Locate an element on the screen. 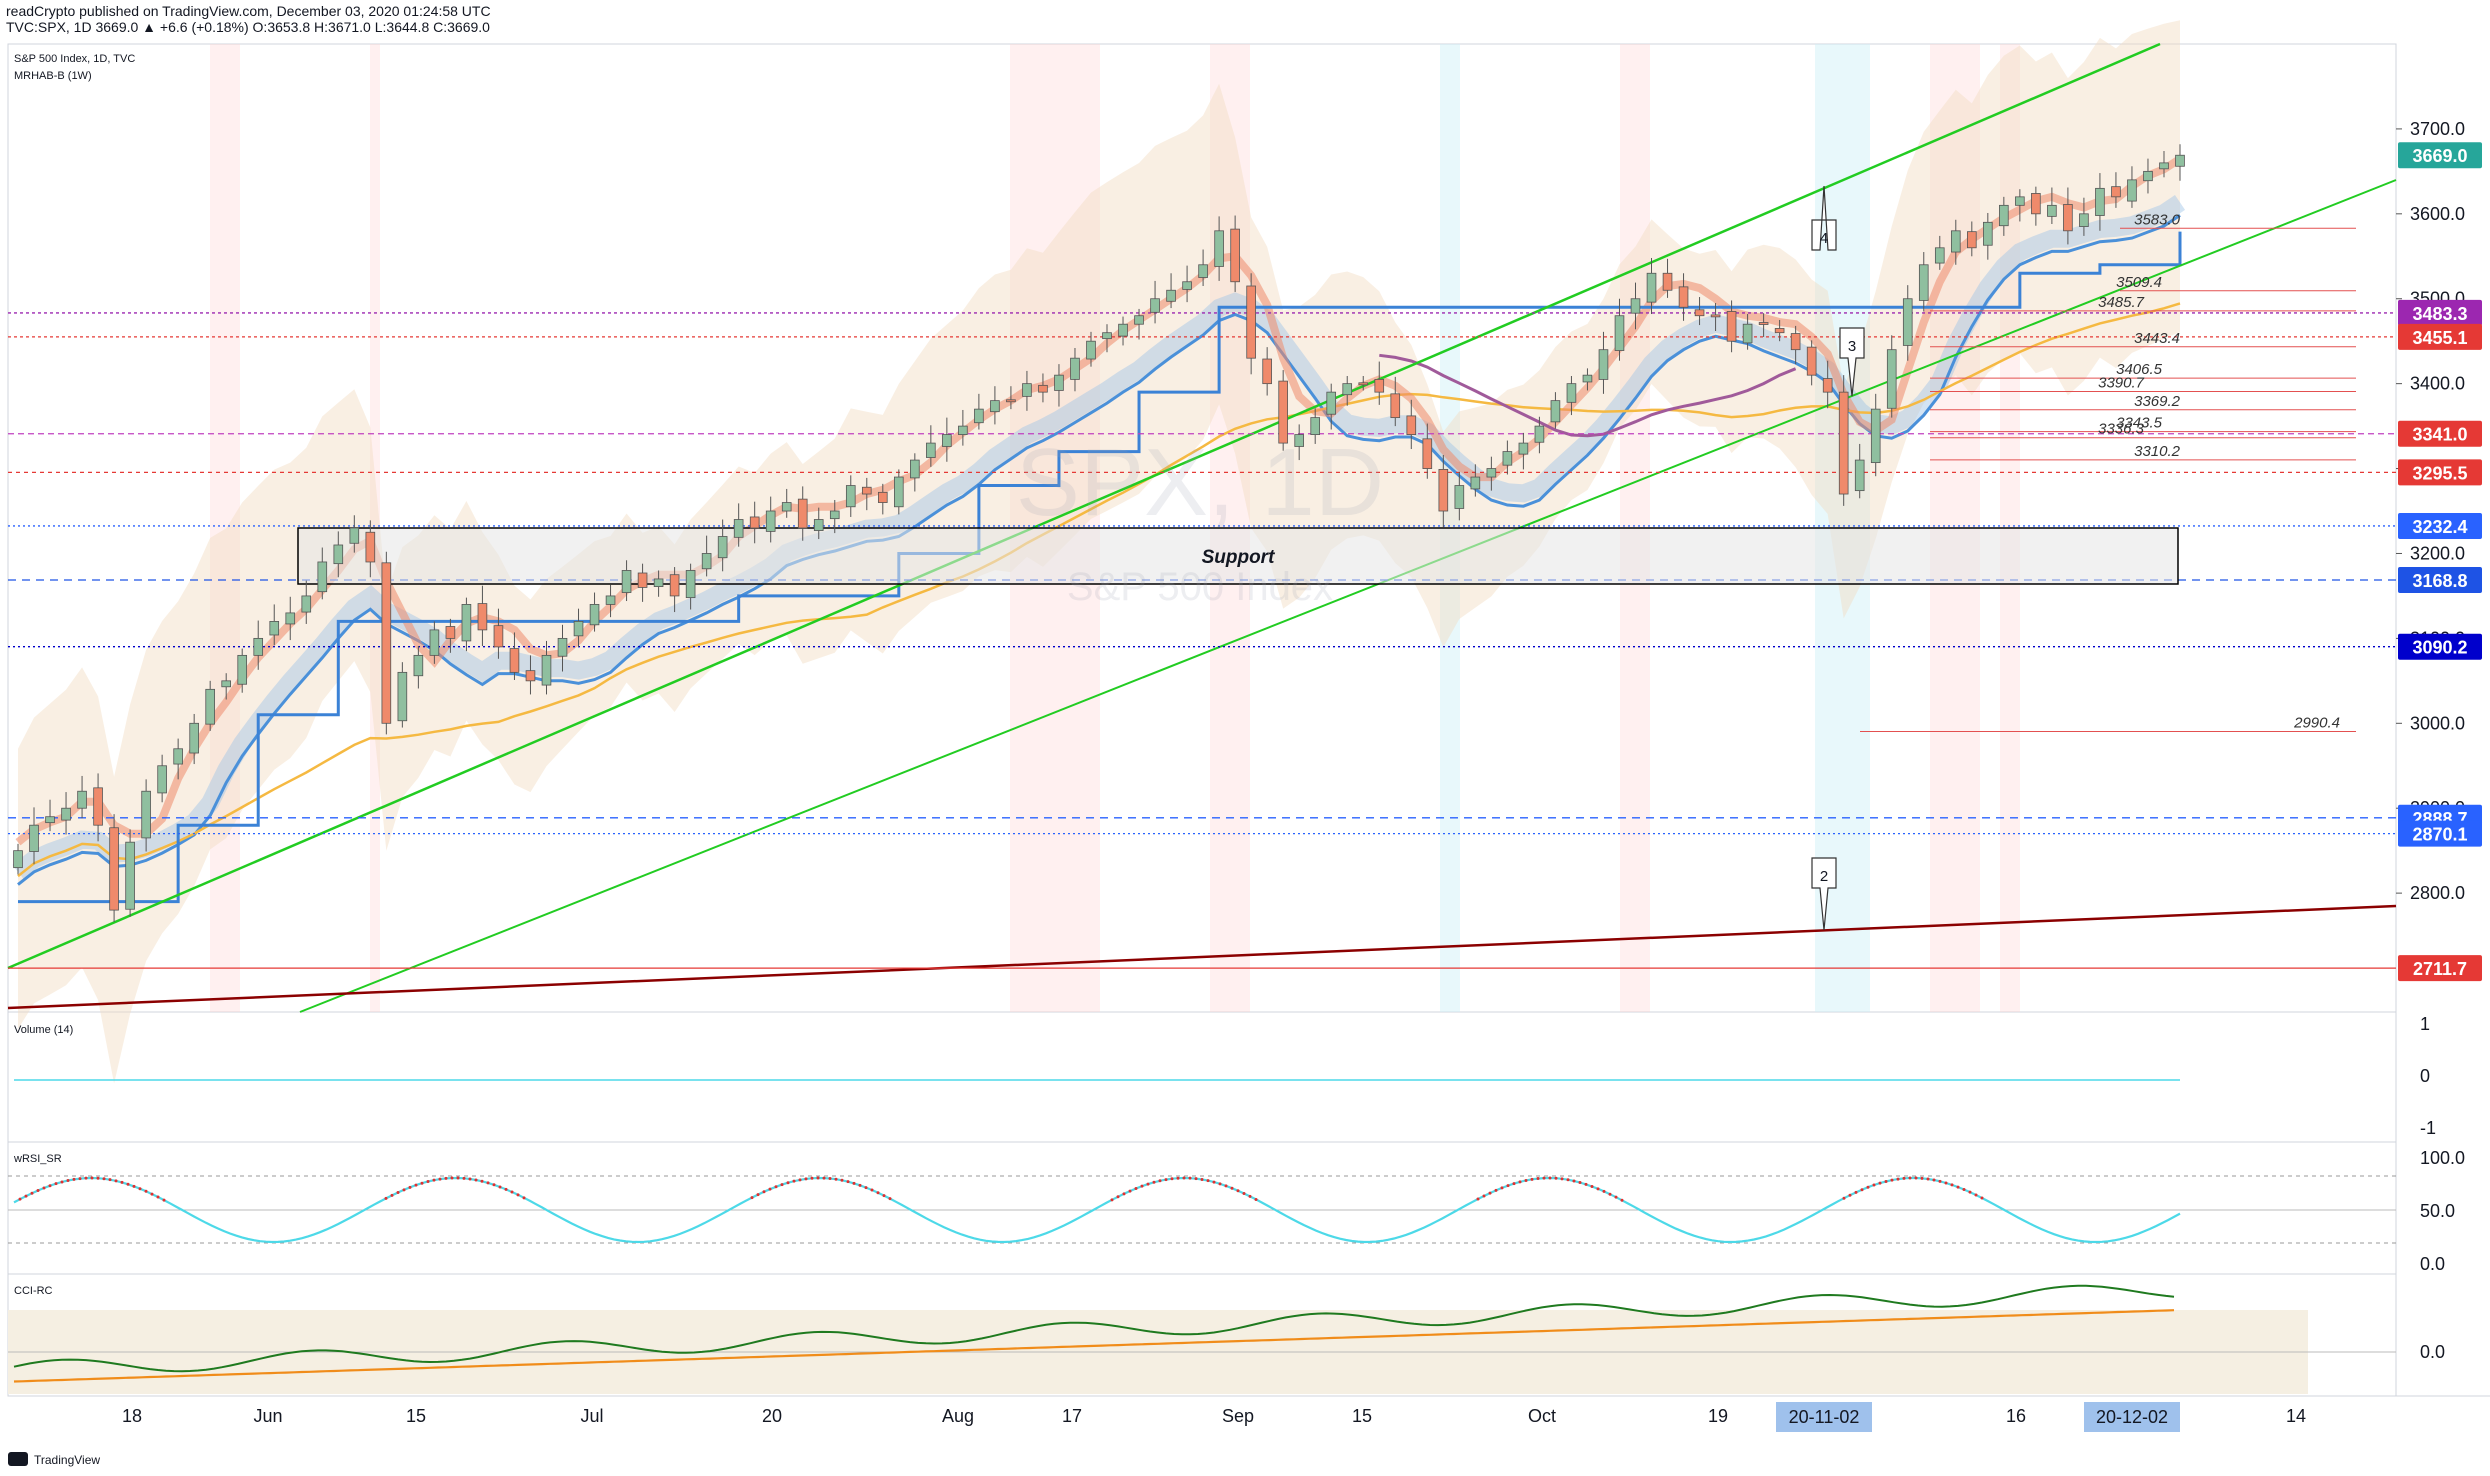 The image size is (2490, 1476). cci-signal is located at coordinates (1094, 1346).